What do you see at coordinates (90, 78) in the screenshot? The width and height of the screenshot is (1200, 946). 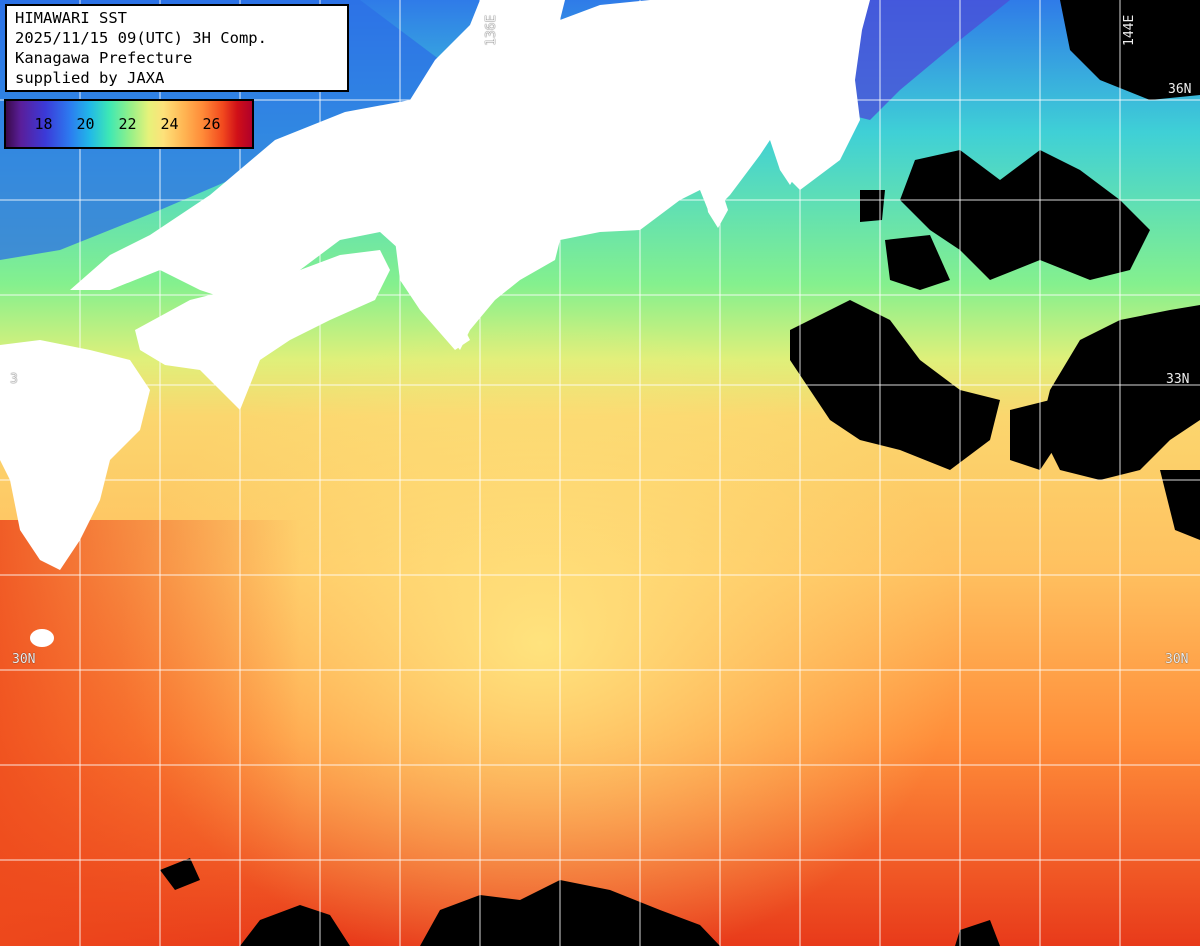 I see `supplier-label: supplied by JAXA` at bounding box center [90, 78].